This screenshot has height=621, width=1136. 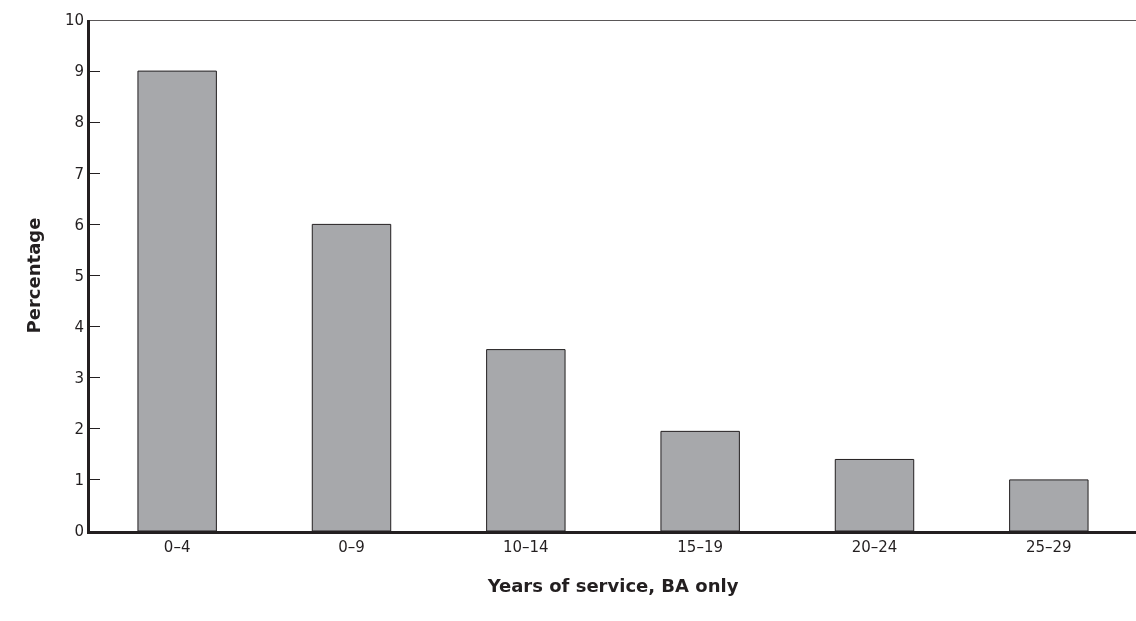 I want to click on y-tick-label: 2, so click(x=79, y=429).